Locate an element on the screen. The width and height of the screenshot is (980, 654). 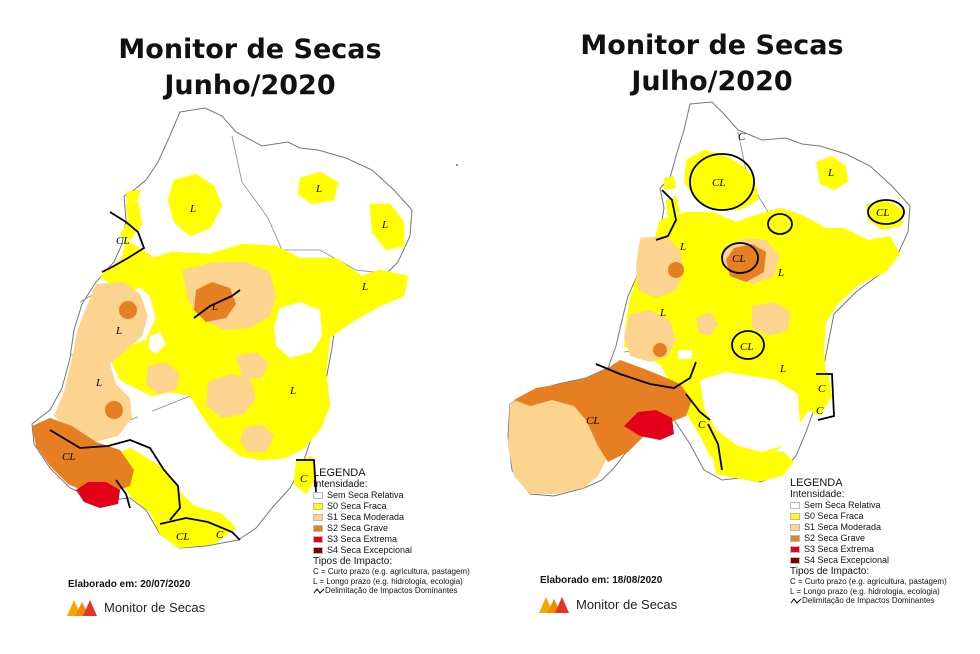
elaborado-date: Elaborado em: 20/07/2020 is located at coordinates (129, 584).